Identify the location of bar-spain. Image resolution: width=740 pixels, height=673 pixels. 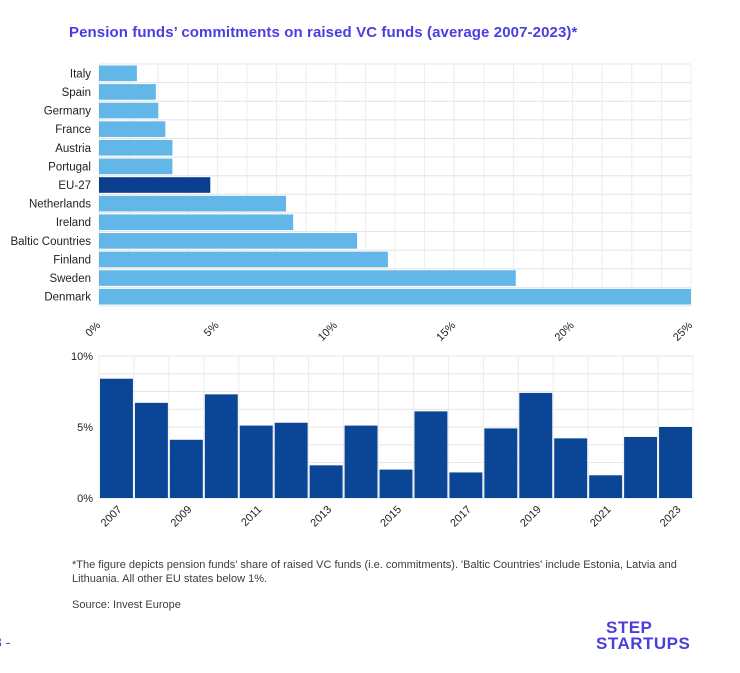
(127, 92).